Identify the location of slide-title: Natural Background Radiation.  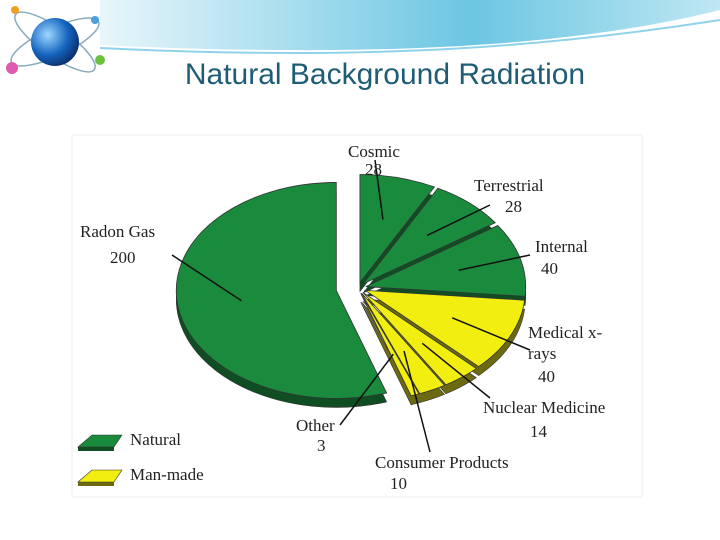
(385, 74).